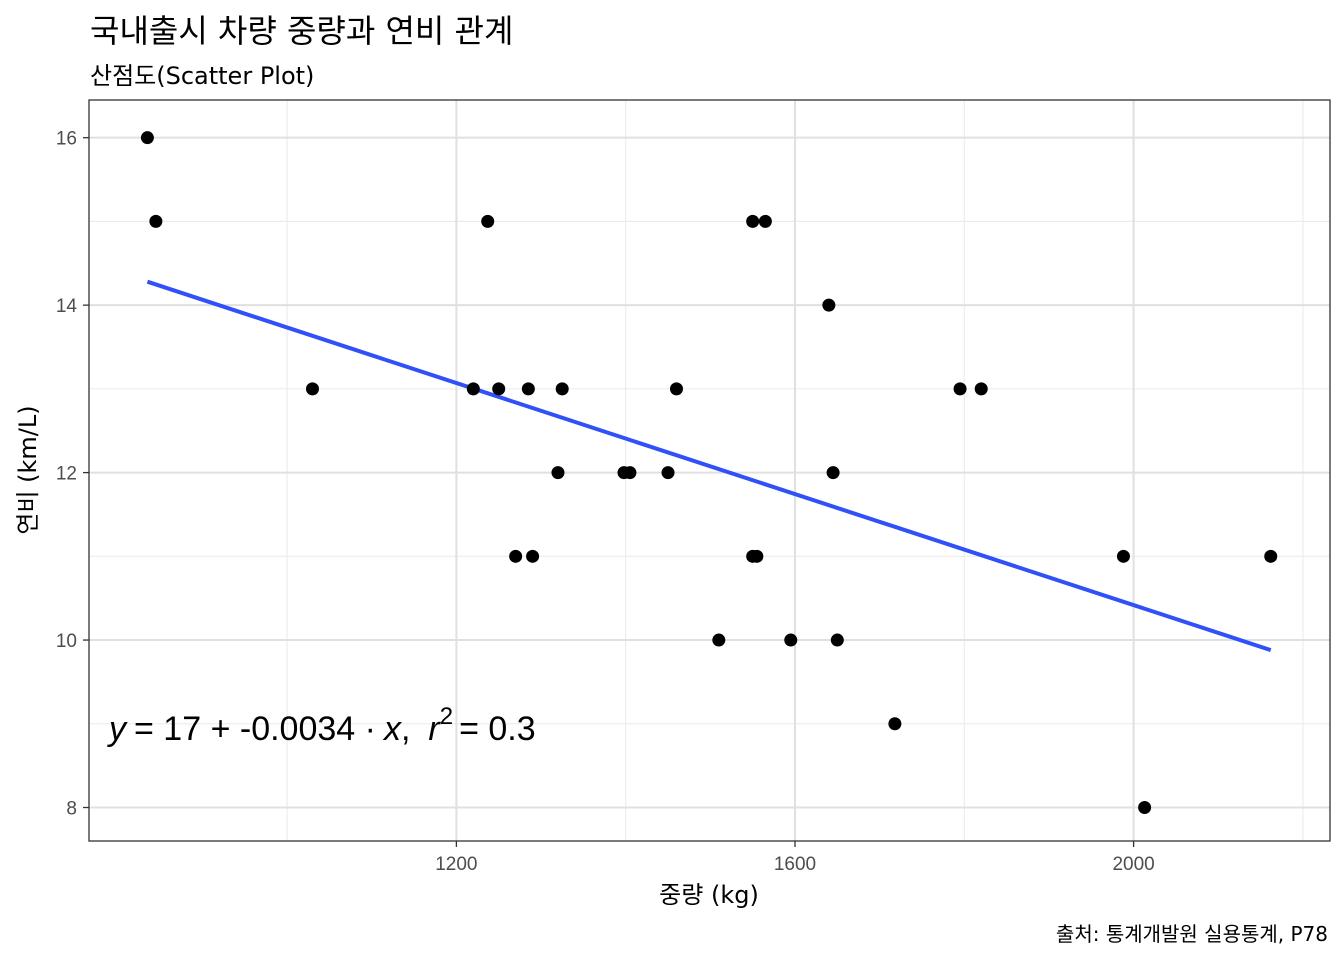  Describe the element at coordinates (446, 716) in the screenshot. I see `annotation-superscript: 2` at that location.